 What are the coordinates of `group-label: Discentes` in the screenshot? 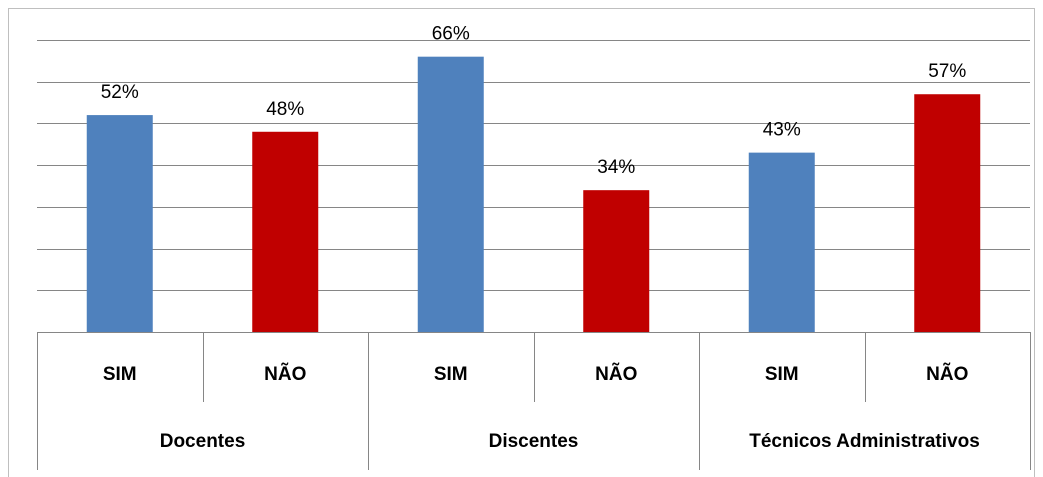 It's located at (534, 441).